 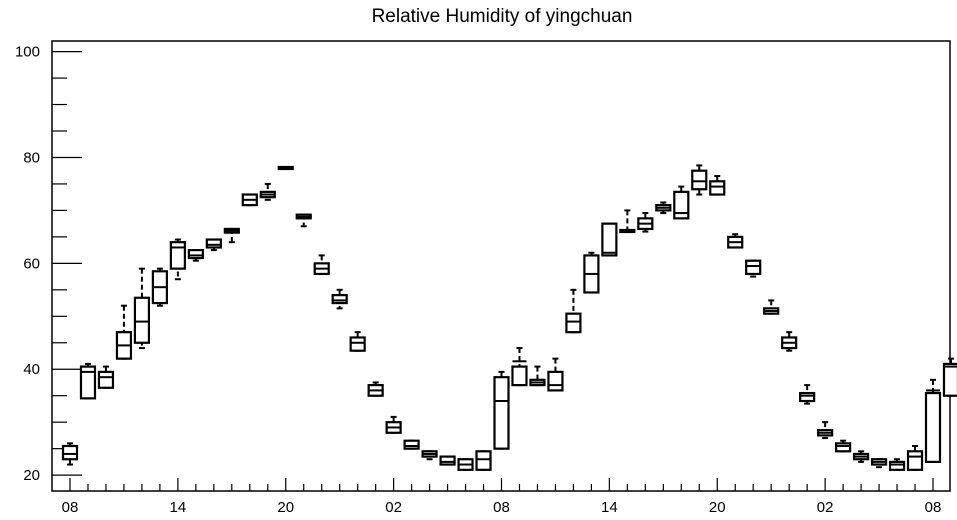 What do you see at coordinates (502, 497) in the screenshot?
I see `x-axis: 08 14 20 02 08 14 20 02 08` at bounding box center [502, 497].